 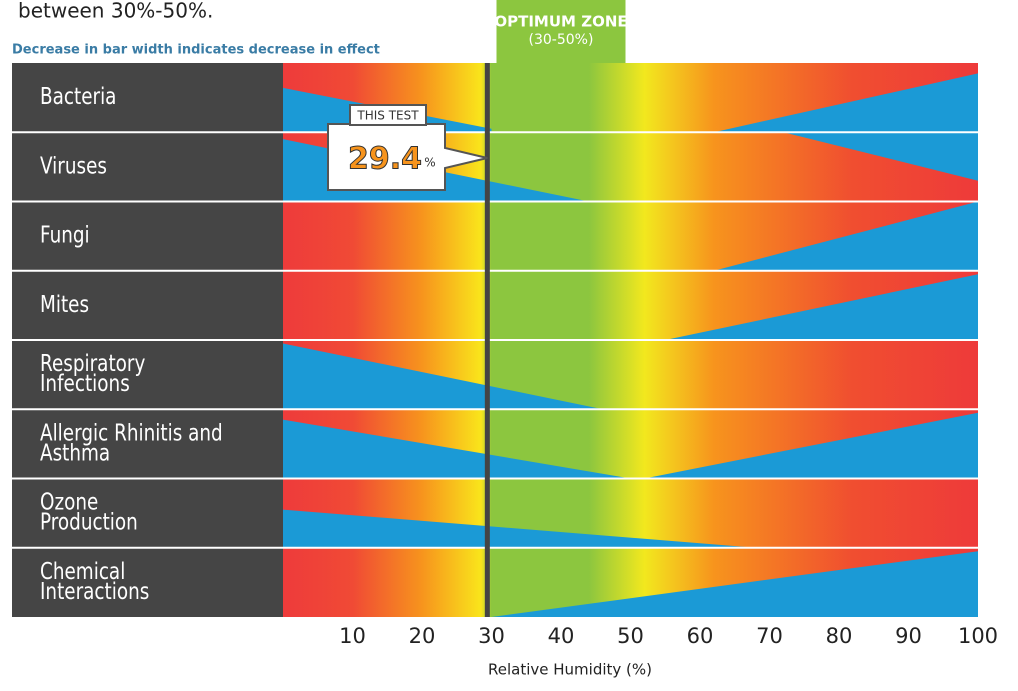 I want to click on row-label: Bacteria, so click(x=78, y=96).